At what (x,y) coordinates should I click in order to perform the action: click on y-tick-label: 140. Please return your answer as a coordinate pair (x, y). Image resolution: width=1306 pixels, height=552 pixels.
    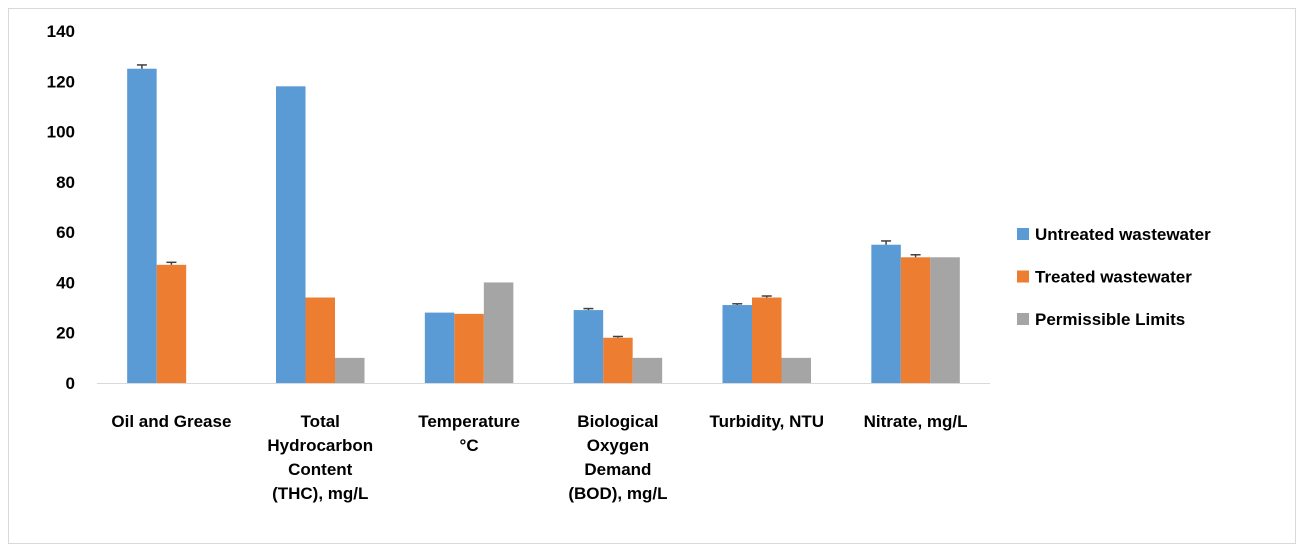
    Looking at the image, I should click on (61, 31).